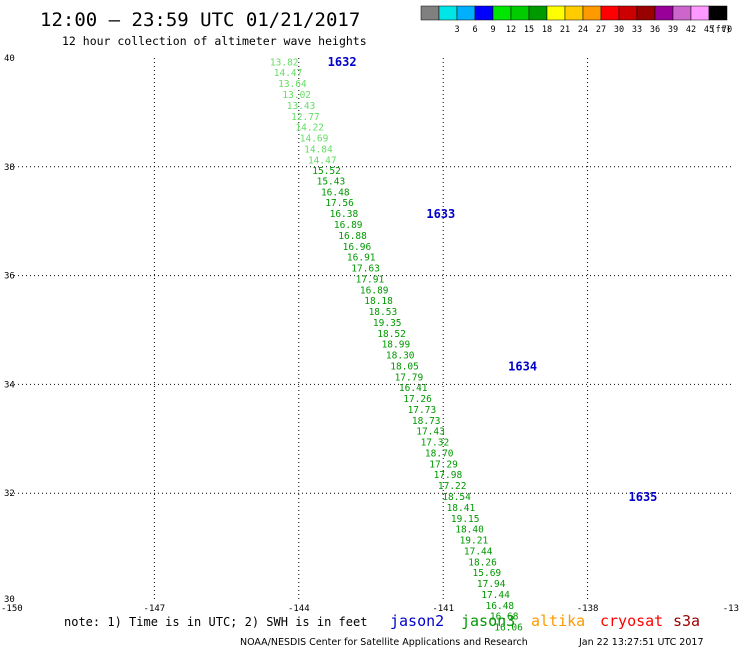 The image size is (740, 650). Describe the element at coordinates (619, 30) in the screenshot. I see `scale-label: 30` at that location.